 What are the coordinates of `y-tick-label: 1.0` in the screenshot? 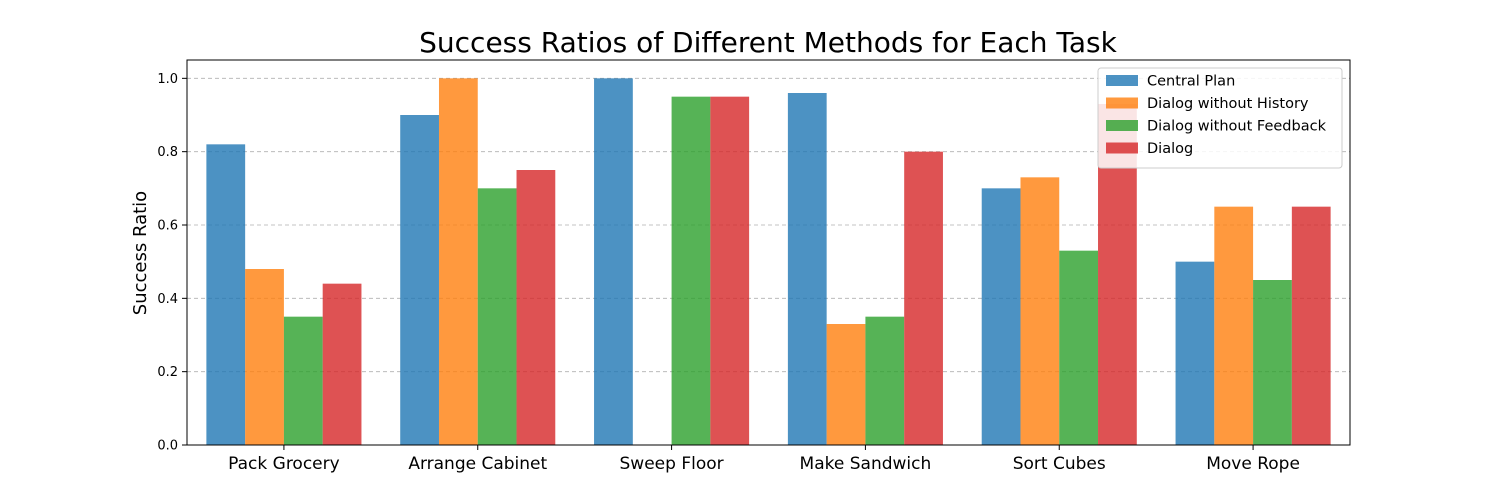 It's located at (167, 79).